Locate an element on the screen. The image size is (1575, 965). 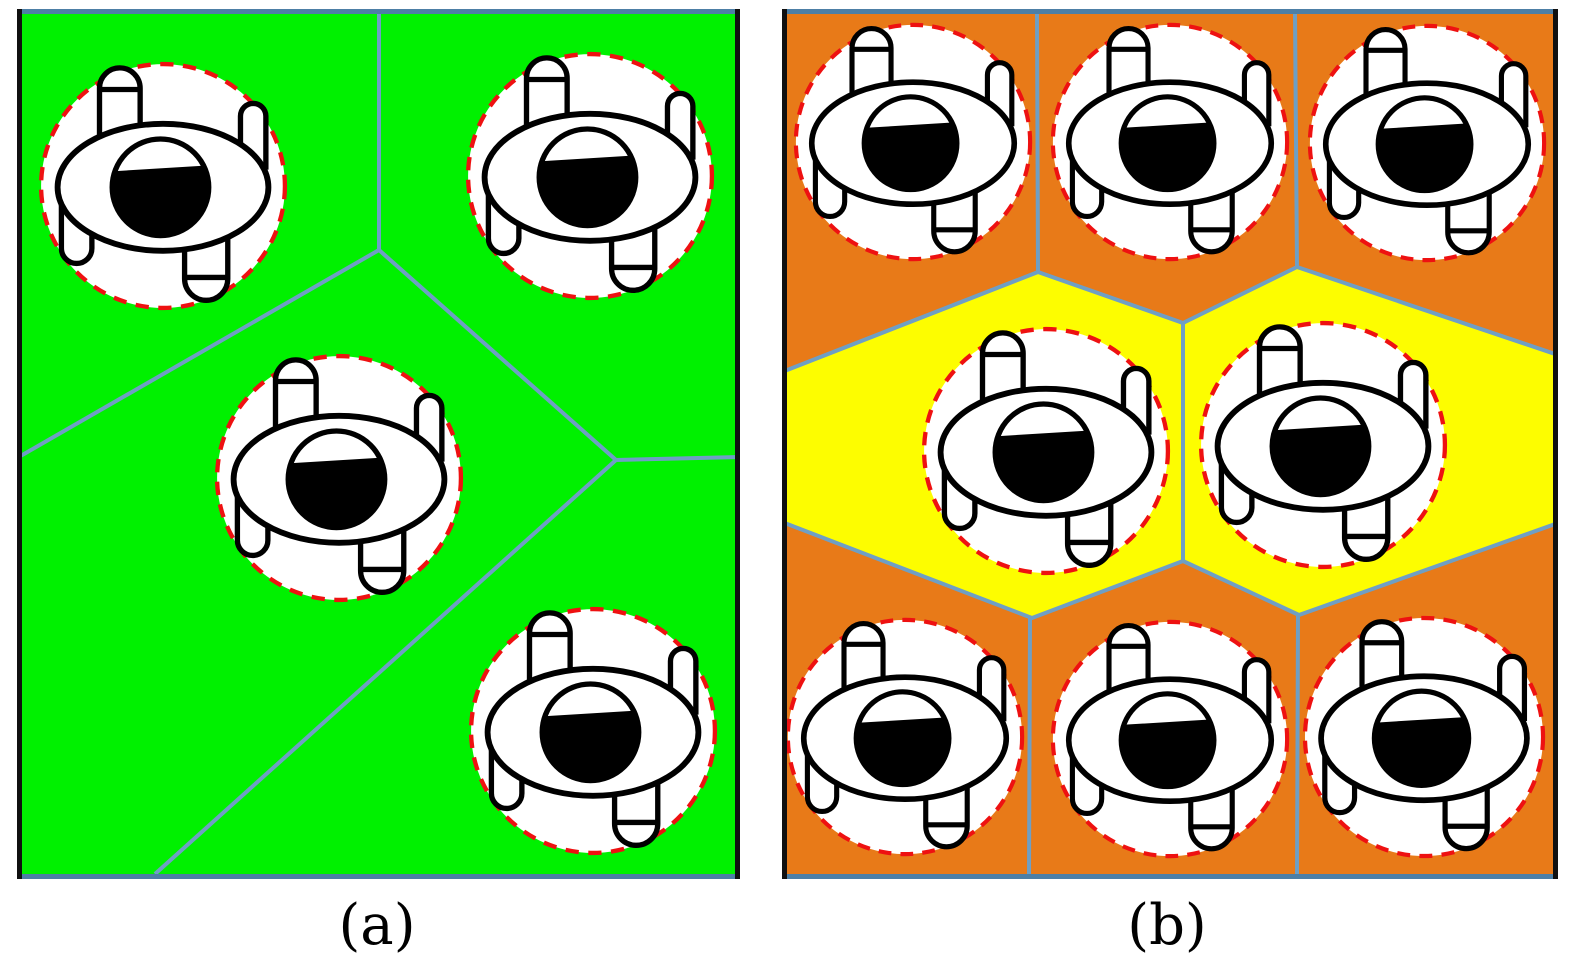
caption-a: (a) is located at coordinates (377, 925).